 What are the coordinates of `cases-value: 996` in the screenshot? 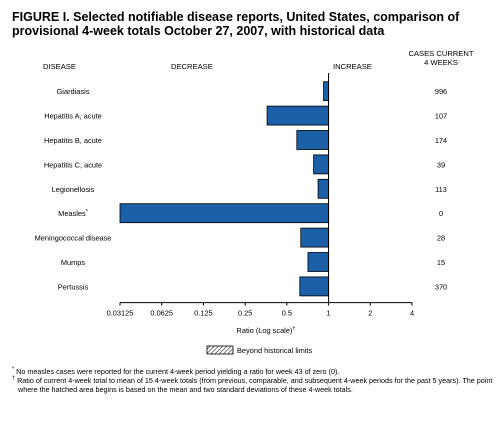 It's located at (441, 91).